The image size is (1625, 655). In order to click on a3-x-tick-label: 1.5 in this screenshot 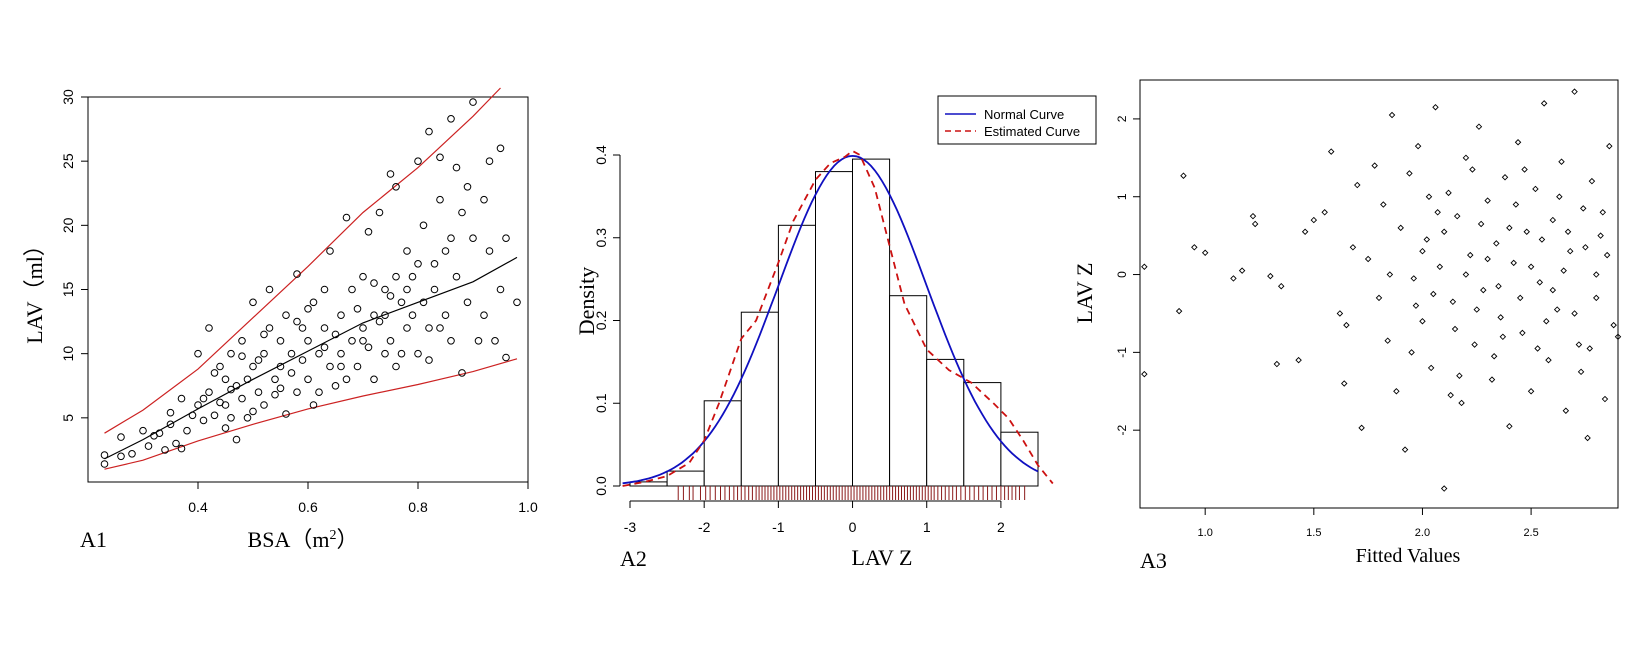, I will do `click(1313, 533)`.